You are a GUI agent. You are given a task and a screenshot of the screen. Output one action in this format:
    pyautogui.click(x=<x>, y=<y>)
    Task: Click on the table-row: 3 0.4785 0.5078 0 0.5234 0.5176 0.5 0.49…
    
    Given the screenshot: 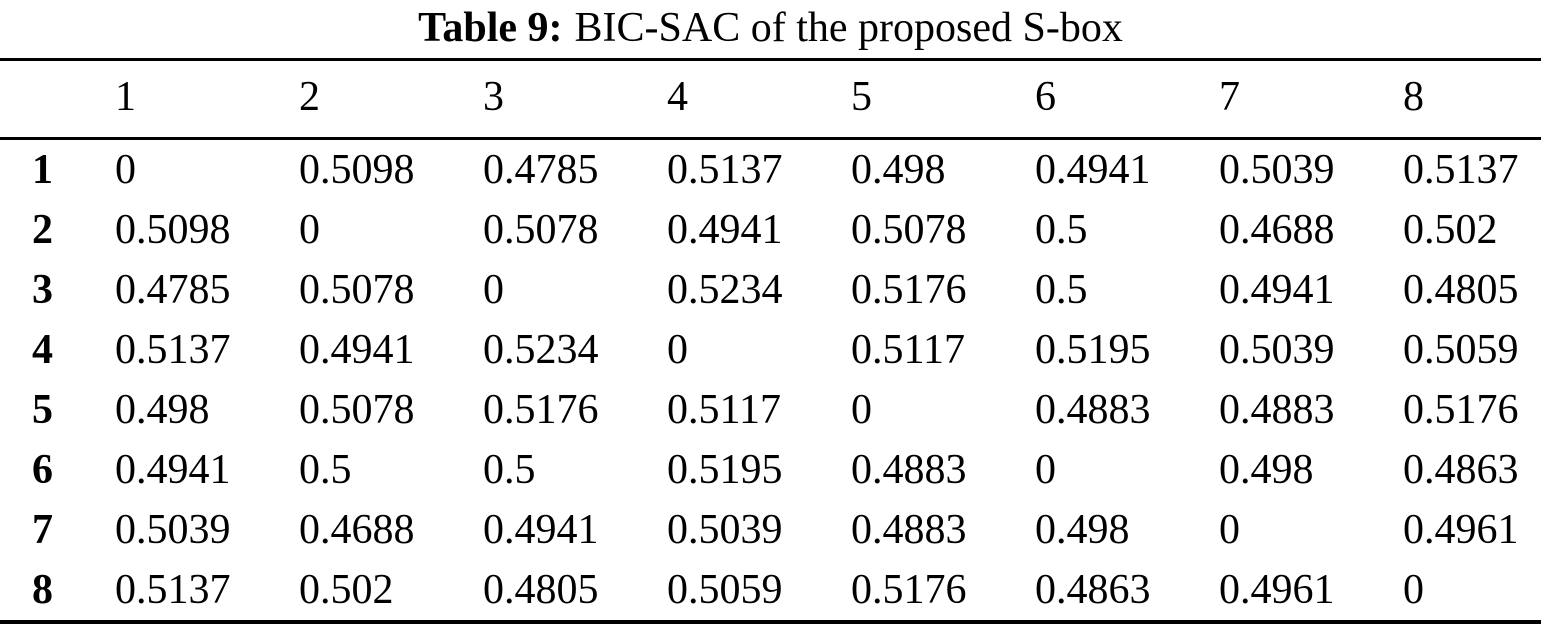 What is the action you would take?
    pyautogui.click(x=770, y=290)
    